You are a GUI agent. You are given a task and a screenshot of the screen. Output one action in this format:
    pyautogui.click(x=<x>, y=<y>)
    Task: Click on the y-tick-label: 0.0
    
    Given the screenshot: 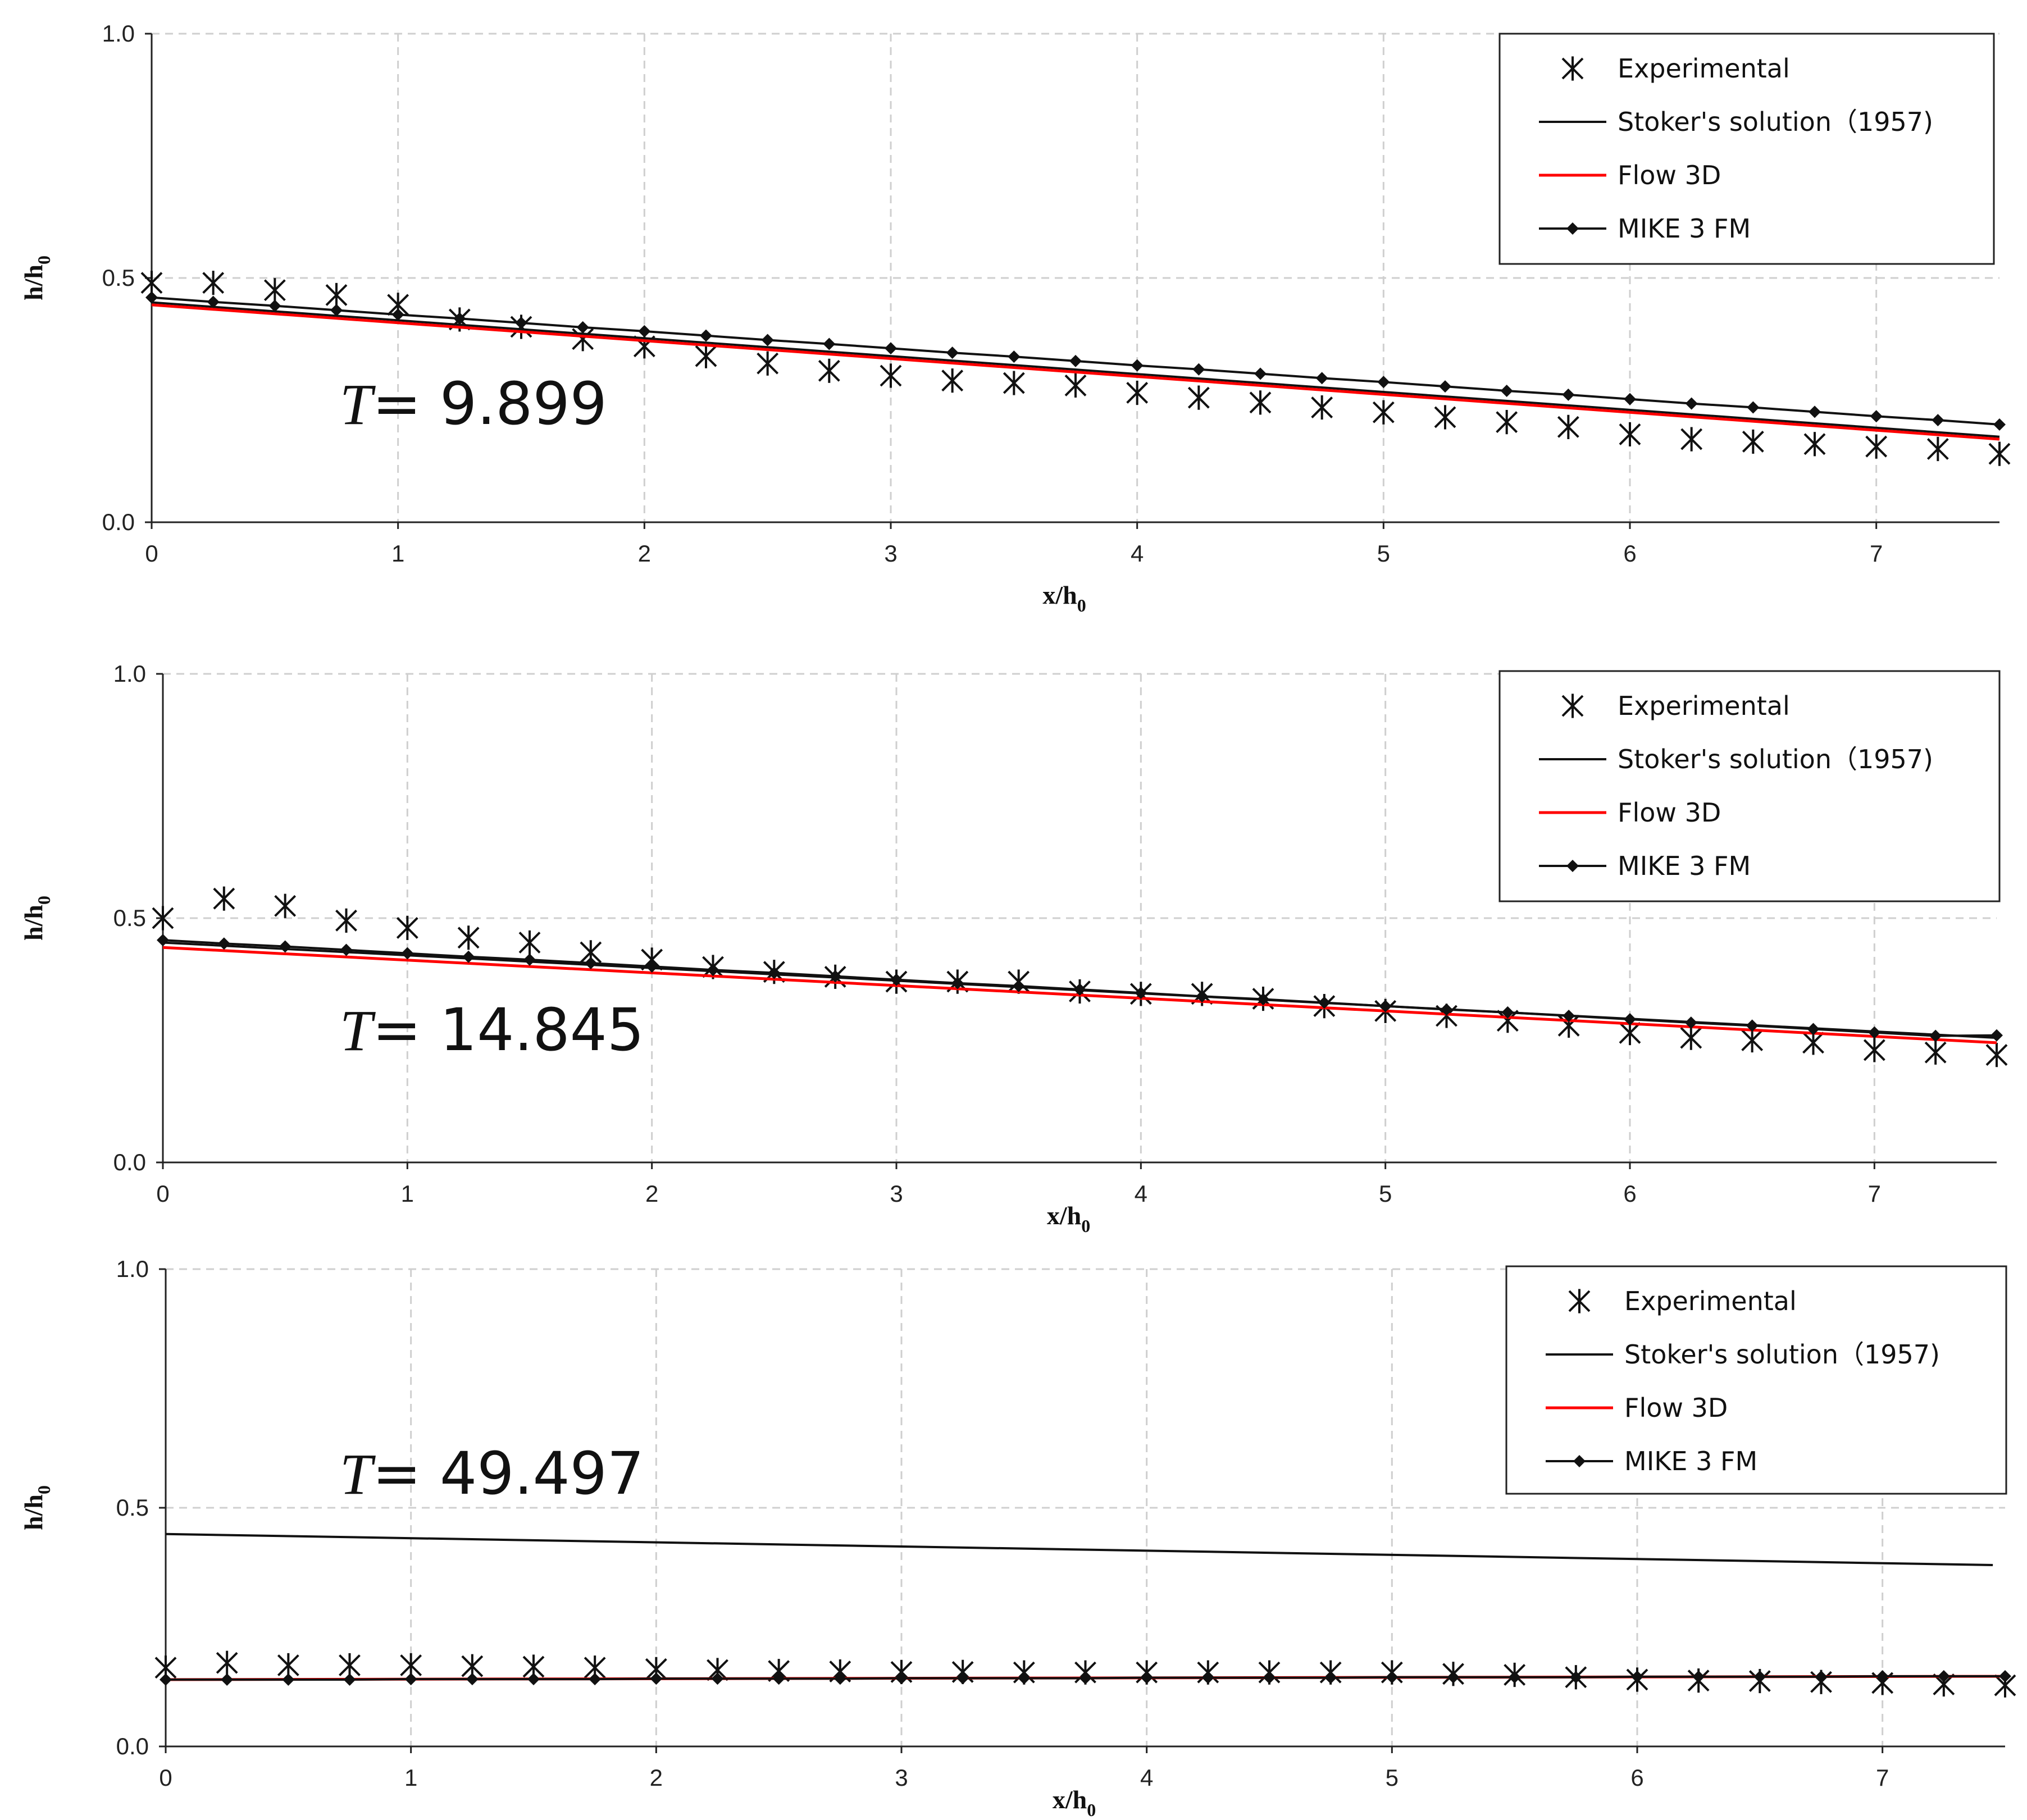 What is the action you would take?
    pyautogui.click(x=132, y=1746)
    